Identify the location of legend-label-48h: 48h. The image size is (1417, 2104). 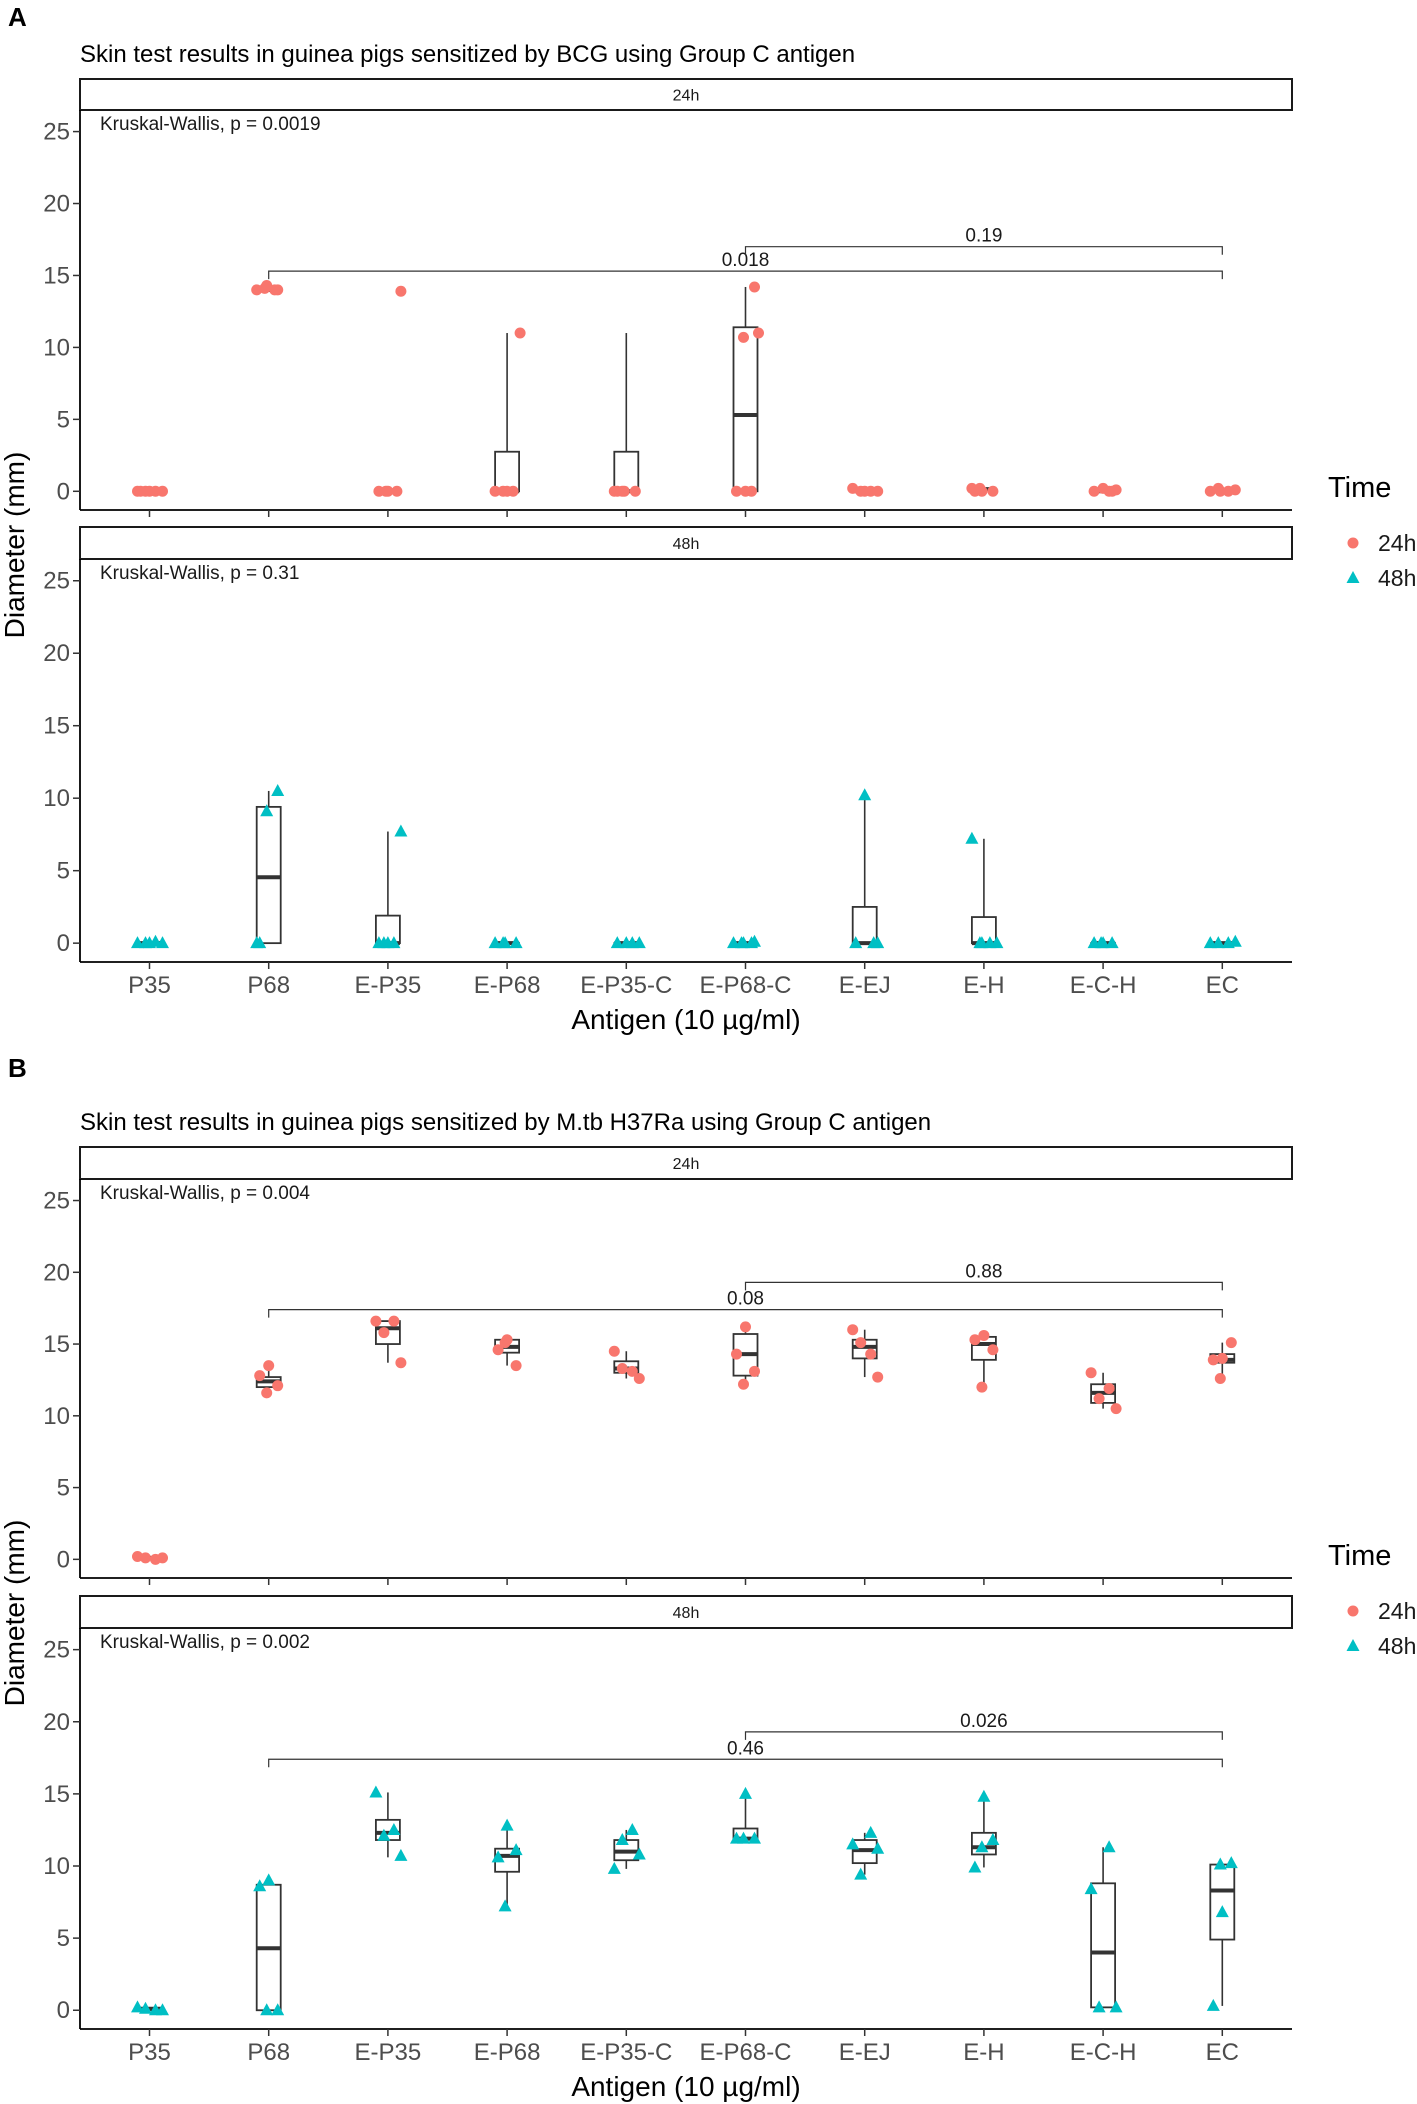
(1397, 578).